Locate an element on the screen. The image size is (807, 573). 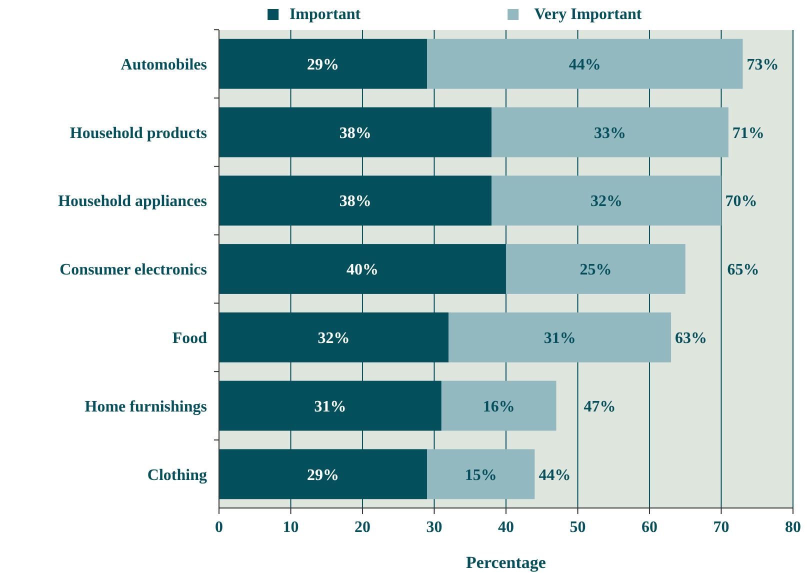
x-tick-label: 70 is located at coordinates (721, 527).